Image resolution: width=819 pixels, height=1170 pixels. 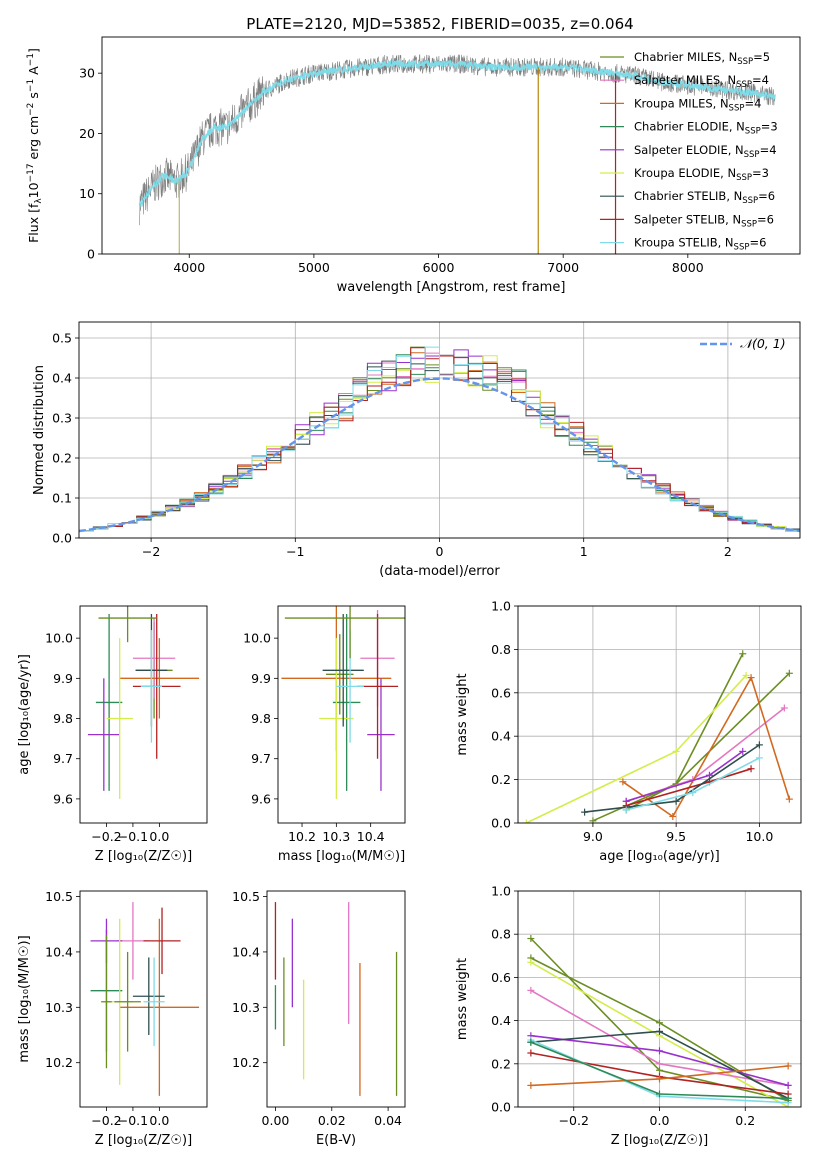 What do you see at coordinates (700, 244) in the screenshot?
I see `legend-entry: Kroupa STELIB, NSSP=6` at bounding box center [700, 244].